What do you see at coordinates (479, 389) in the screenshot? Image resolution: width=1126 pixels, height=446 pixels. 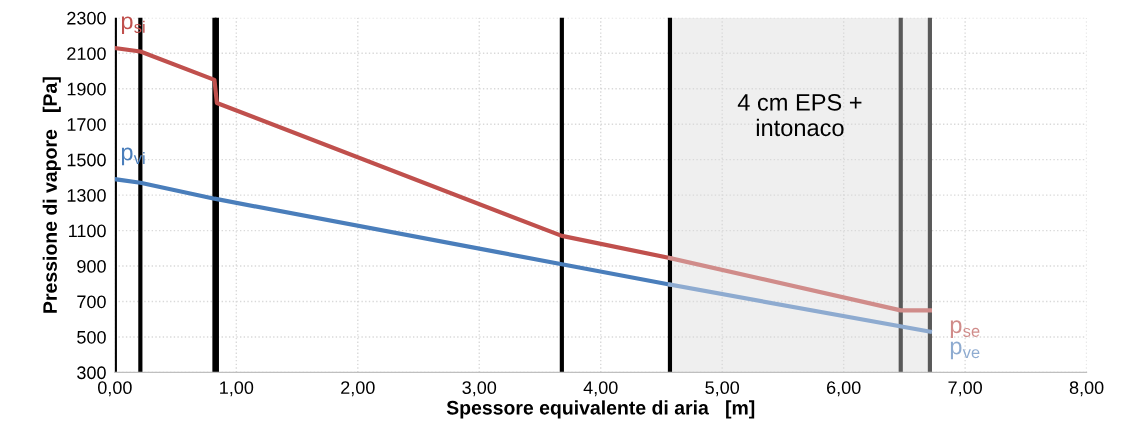 I see `x-tick-label: 3,00` at bounding box center [479, 389].